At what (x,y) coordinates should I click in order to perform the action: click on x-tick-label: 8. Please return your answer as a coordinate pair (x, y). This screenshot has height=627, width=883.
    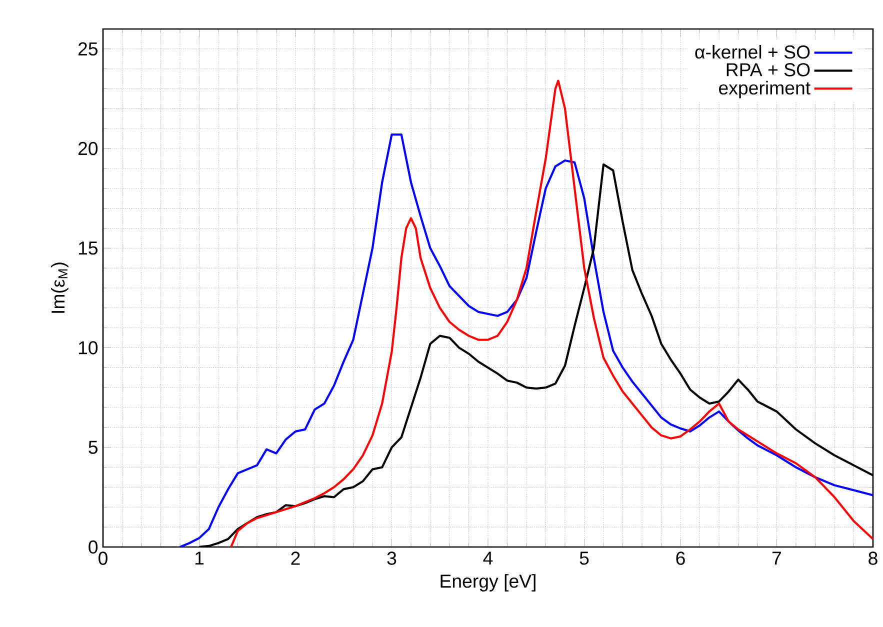
    Looking at the image, I should click on (873, 558).